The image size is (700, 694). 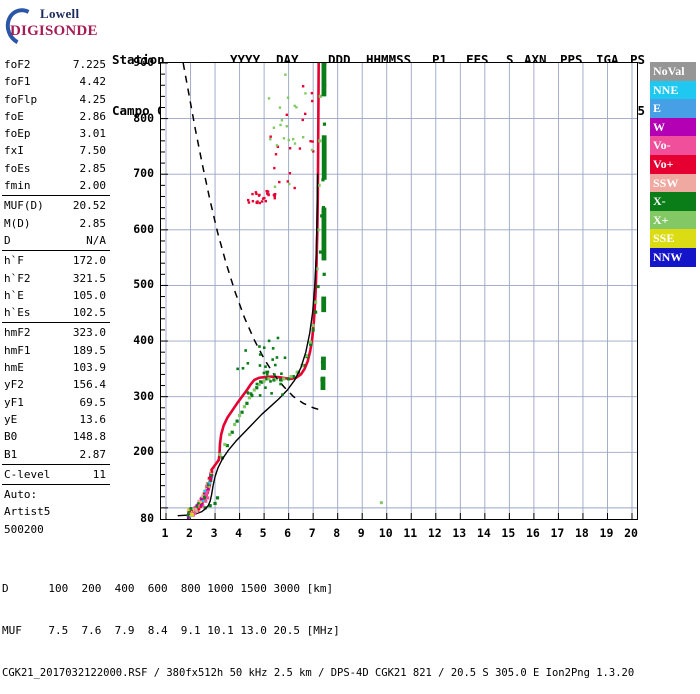 I want to click on x-tick-8: 8, so click(x=337, y=533).